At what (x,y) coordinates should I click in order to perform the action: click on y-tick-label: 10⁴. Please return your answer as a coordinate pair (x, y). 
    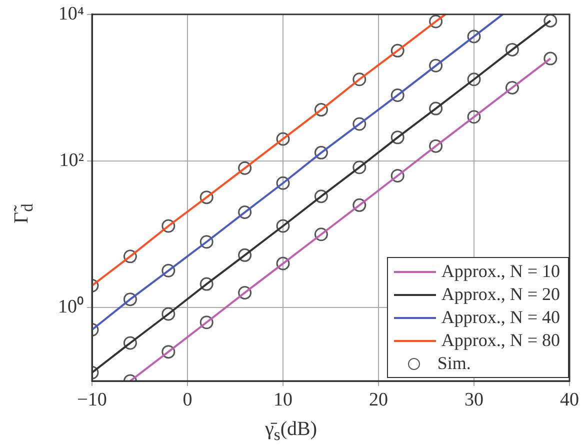
    Looking at the image, I should click on (71, 13).